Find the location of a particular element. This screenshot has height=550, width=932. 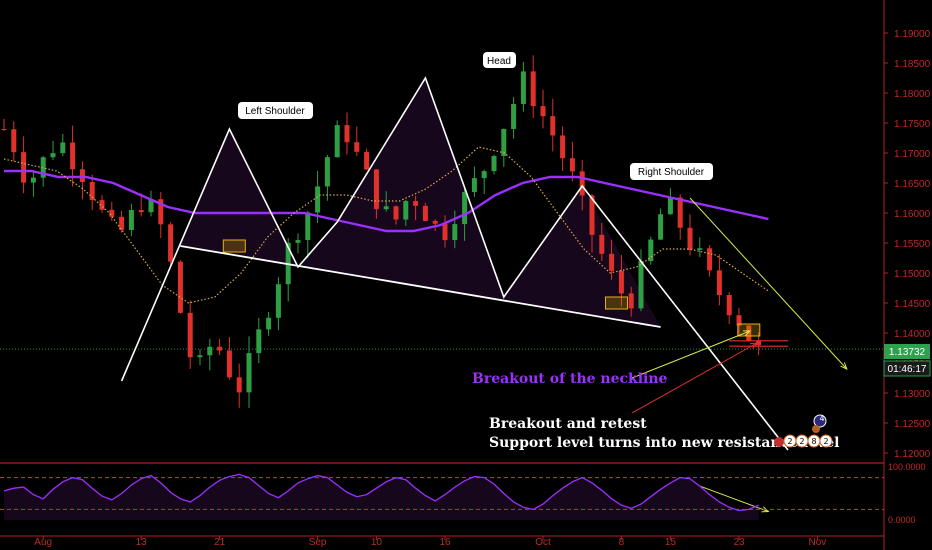

label-head: Head is located at coordinates (499, 60).